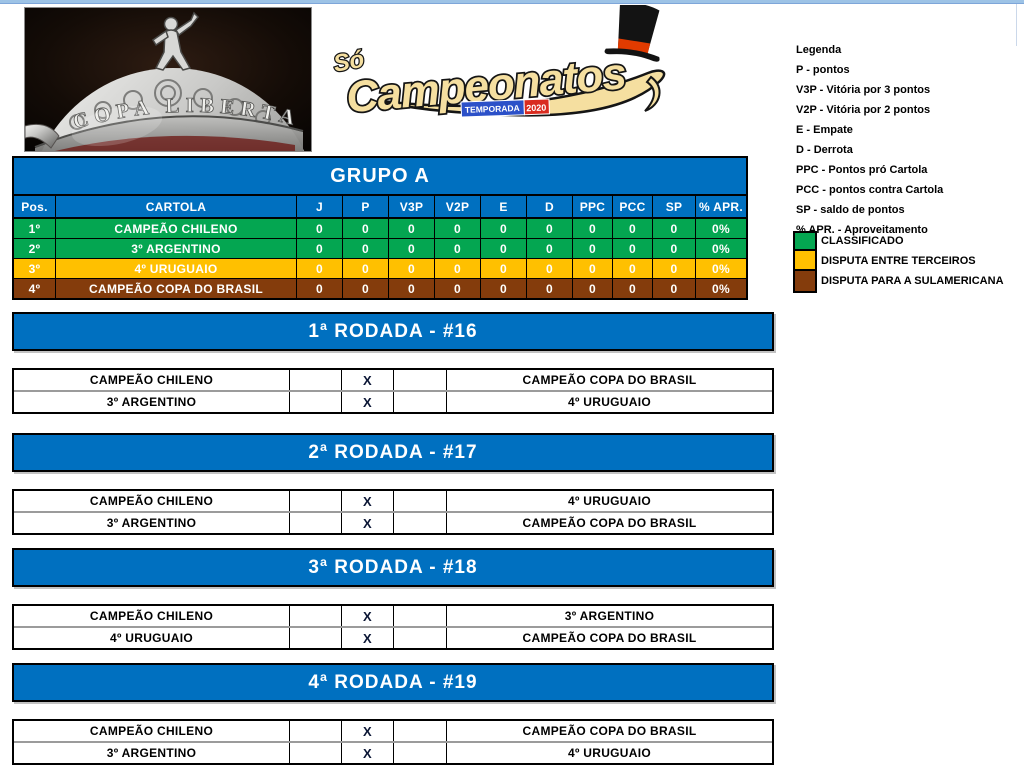 The width and height of the screenshot is (1024, 765). I want to click on match-row: CAMPEÃO CHILENO X 4º URUGUAIO, so click(393, 501).